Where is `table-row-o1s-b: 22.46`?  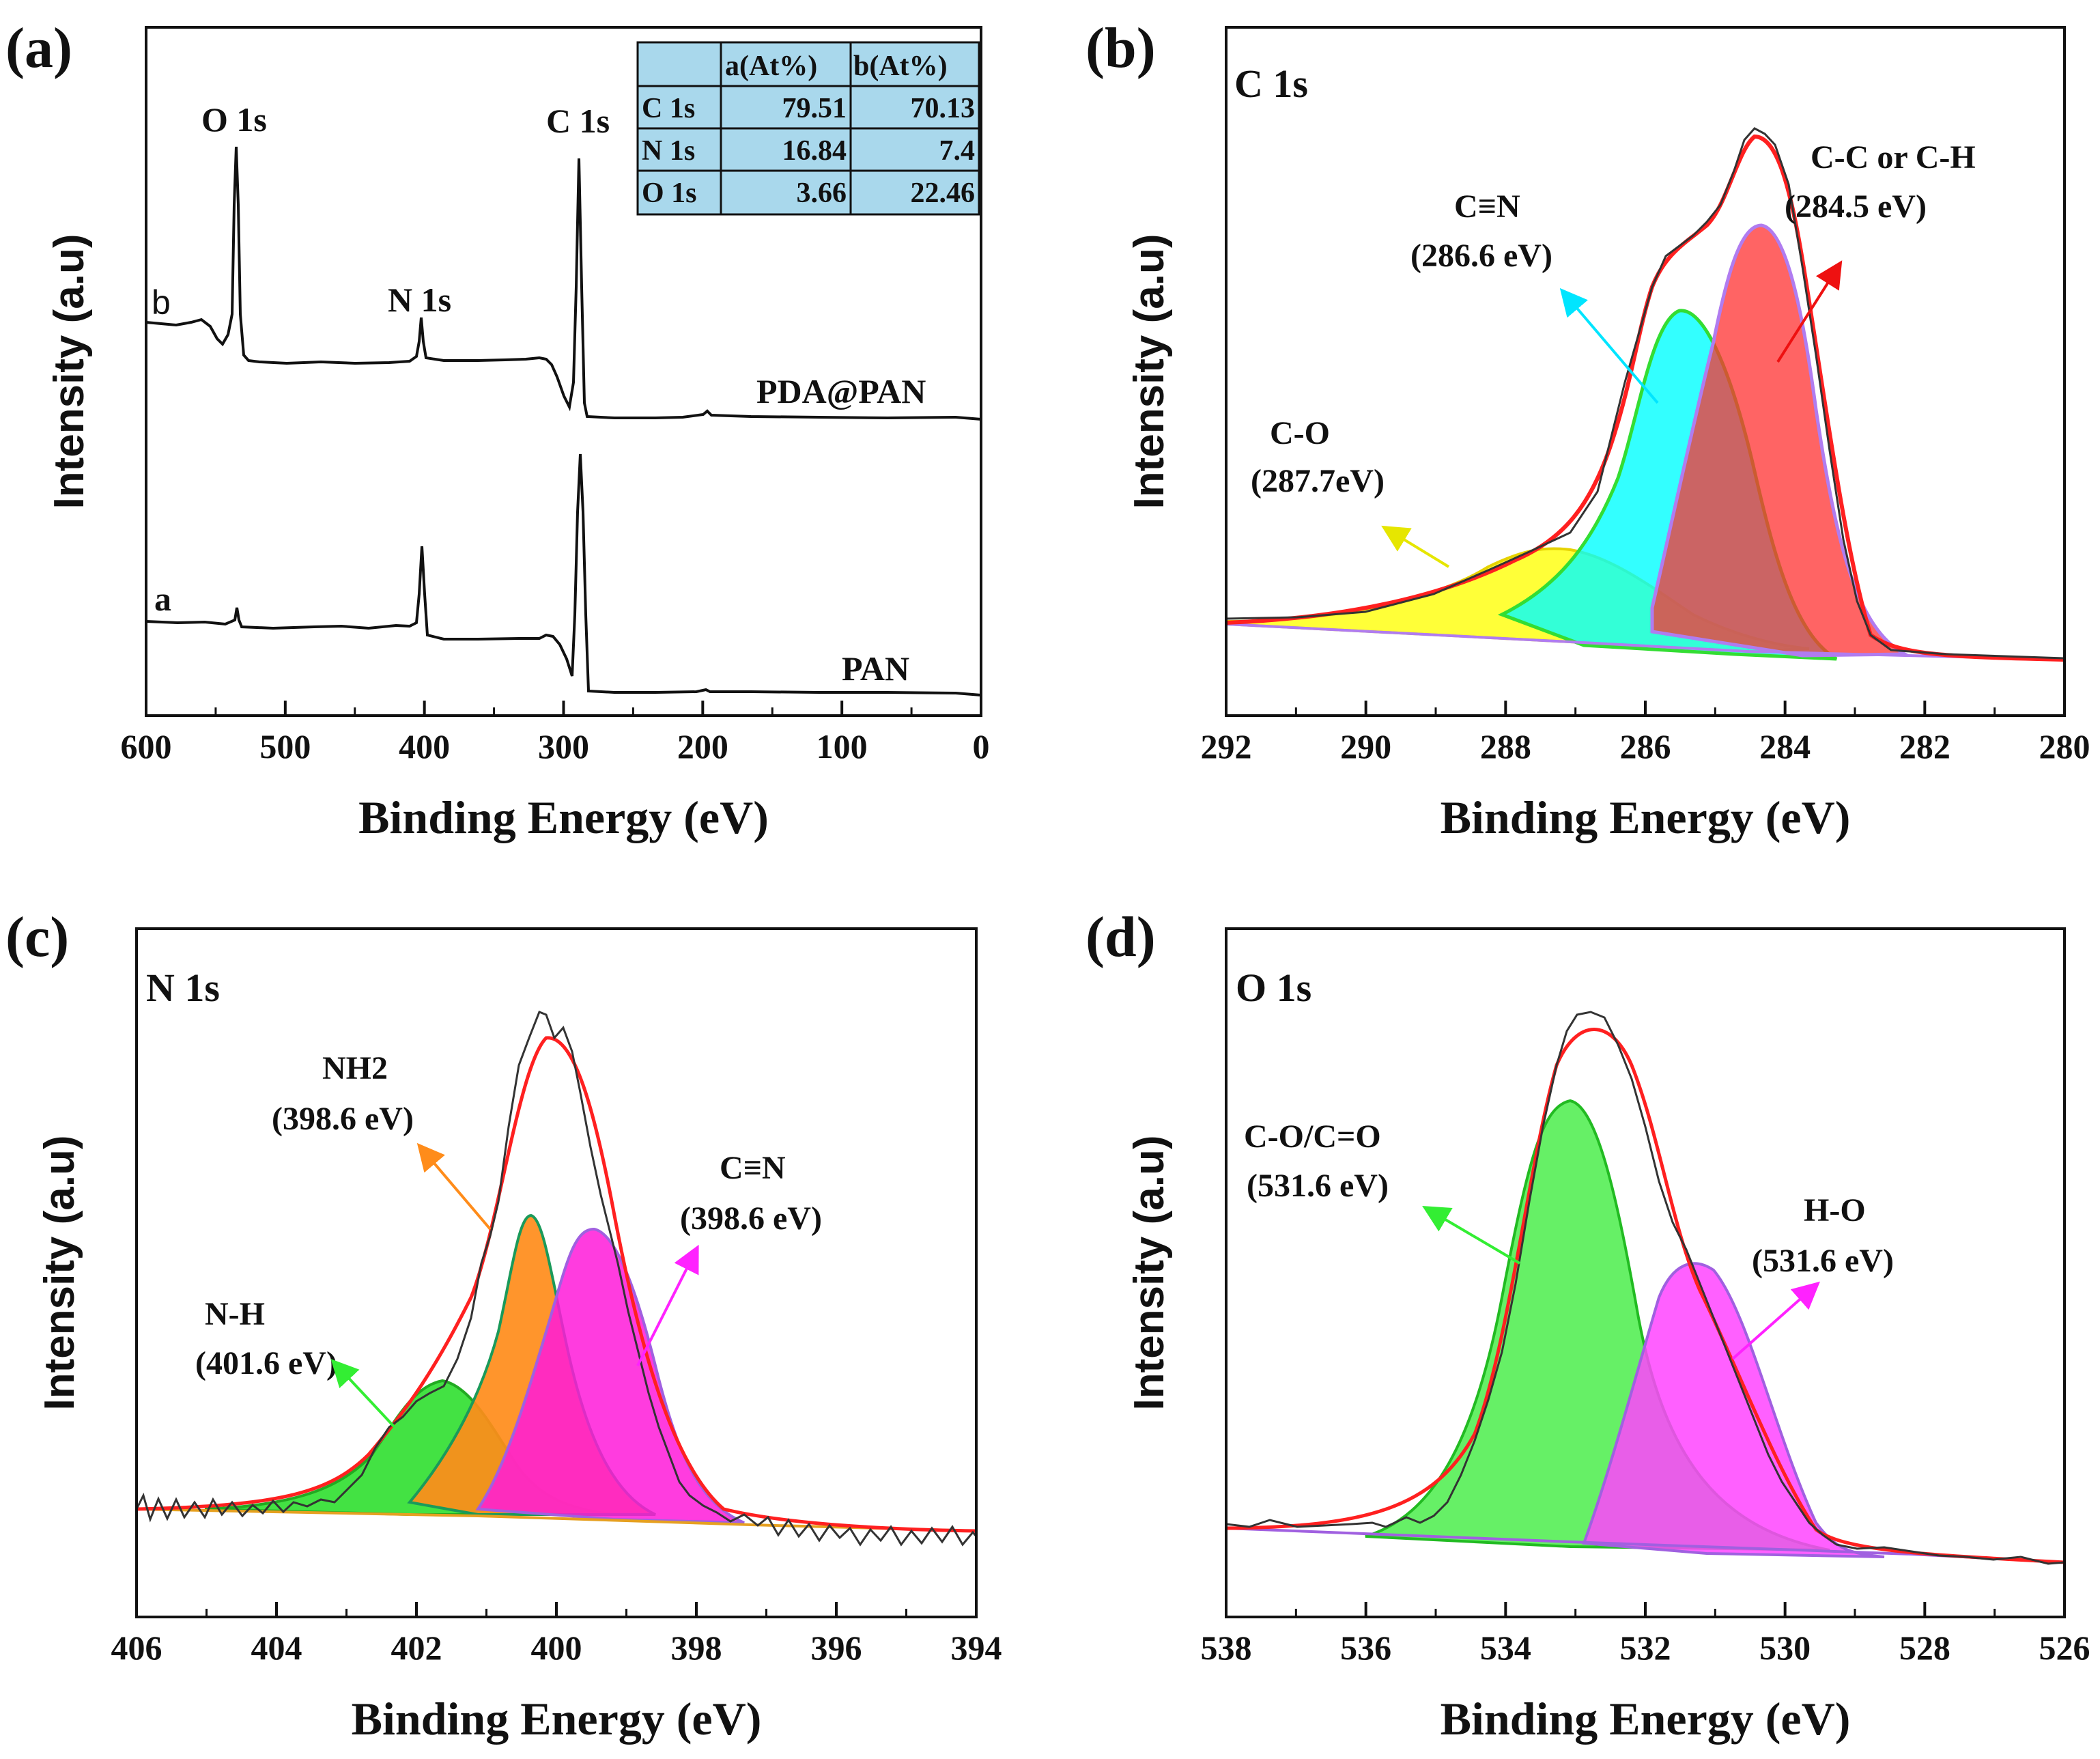
table-row-o1s-b: 22.46 is located at coordinates (943, 193).